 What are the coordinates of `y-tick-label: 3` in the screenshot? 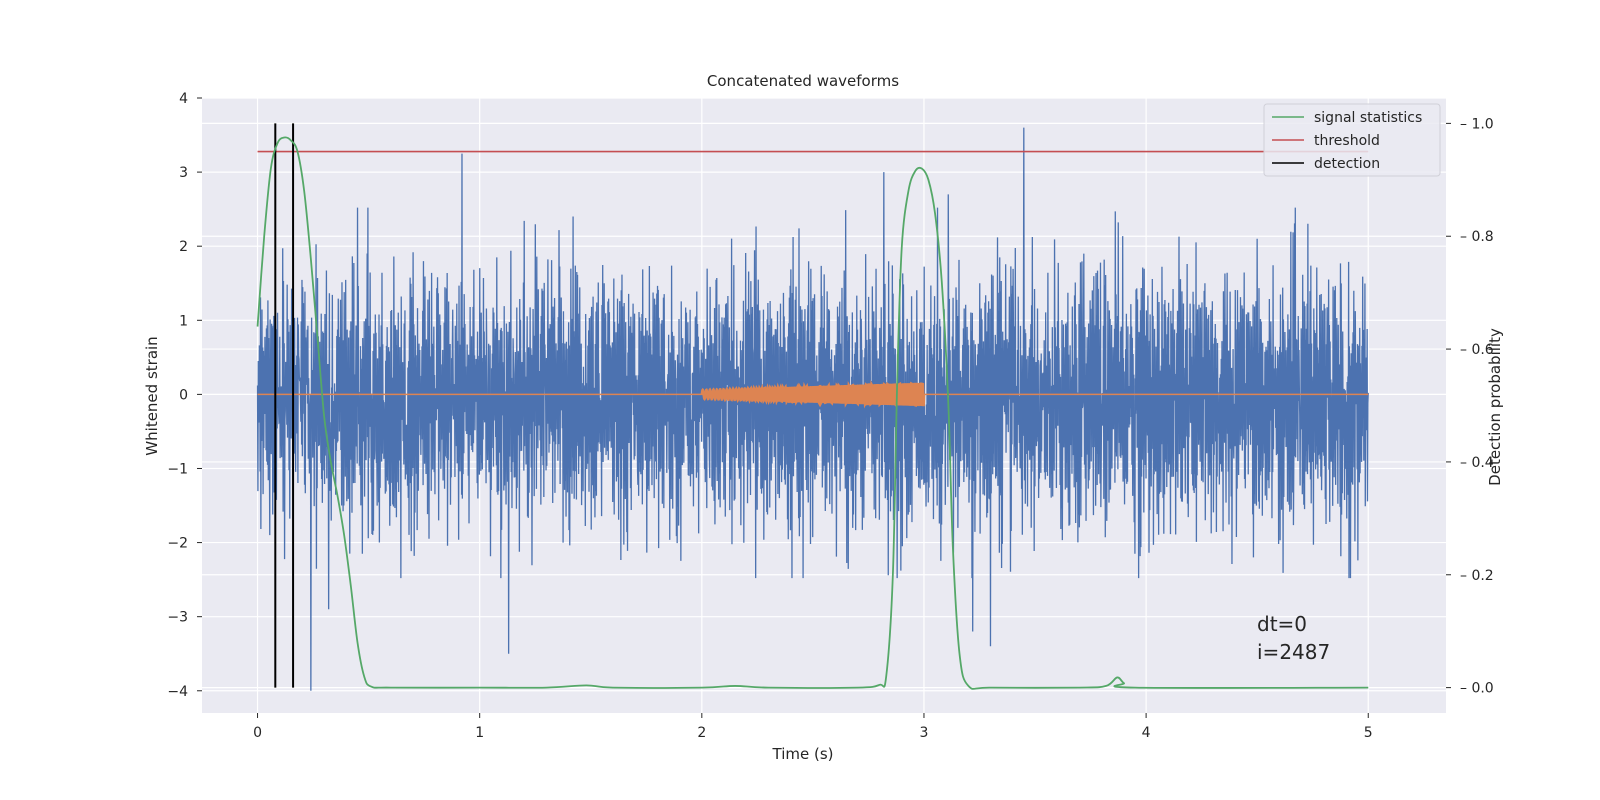 It's located at (183, 173).